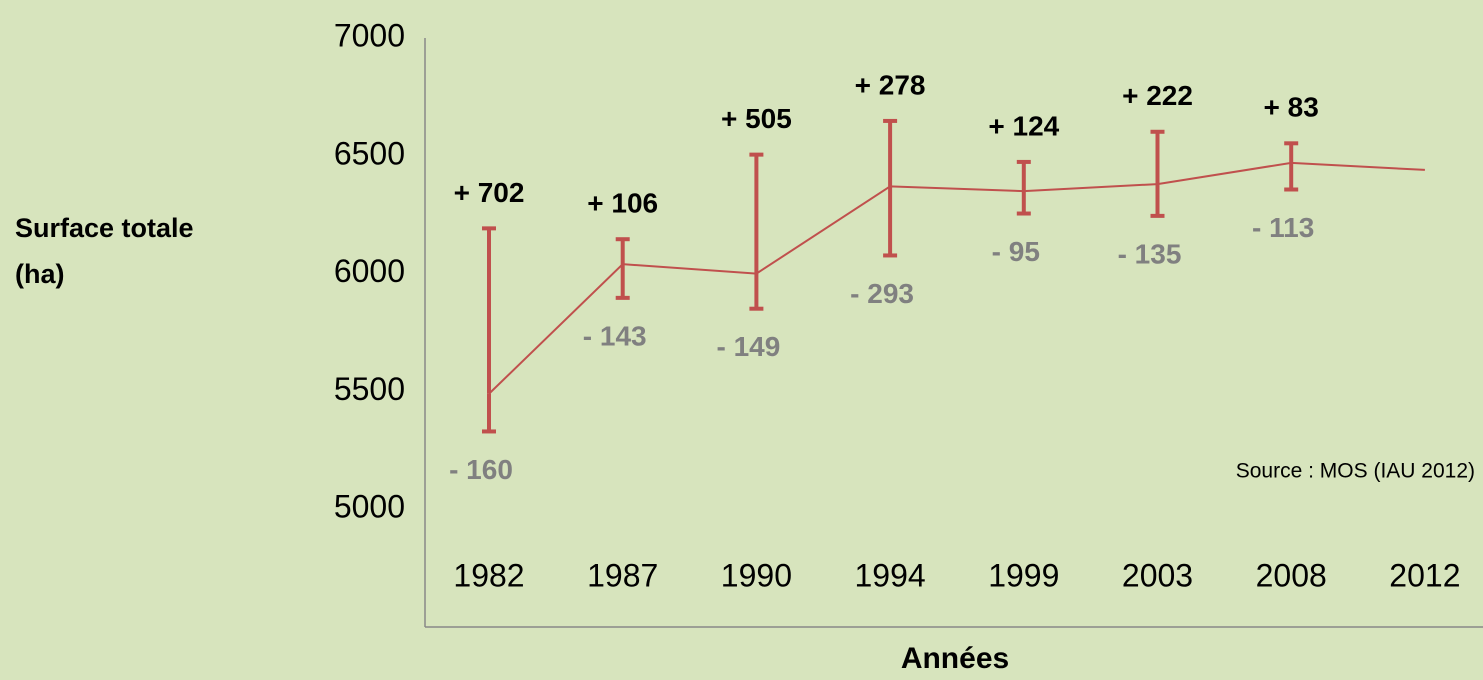 The image size is (1483, 680). What do you see at coordinates (890, 84) in the screenshot?
I see `error-plus-label: + 278` at bounding box center [890, 84].